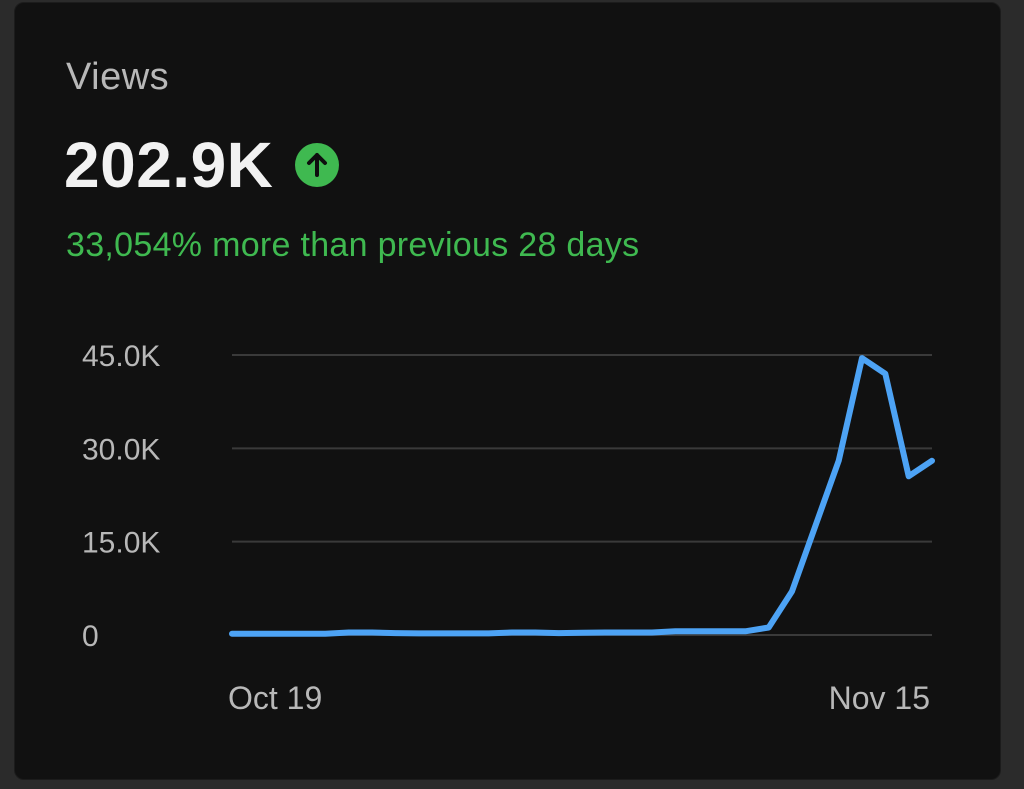 This screenshot has height=789, width=1024. I want to click on y-tick-label: 45.0K, so click(121, 356).